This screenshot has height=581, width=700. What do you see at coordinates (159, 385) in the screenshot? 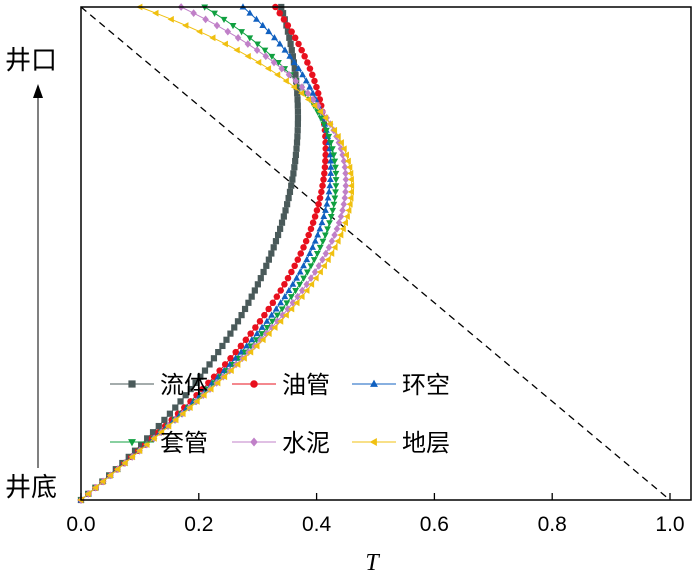
I see `legend-entry: 流体` at bounding box center [159, 385].